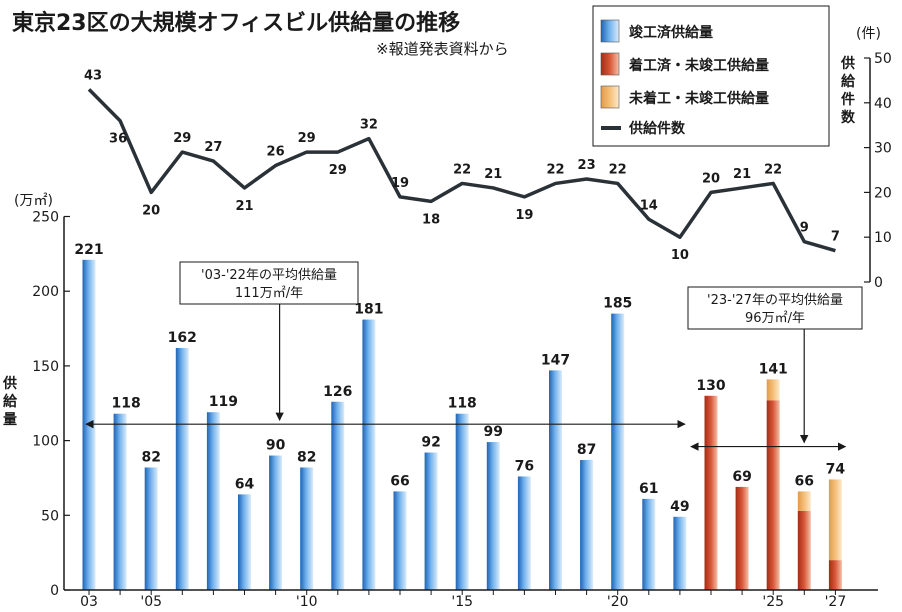 The image size is (902, 612). I want to click on average-callout-2-value: 96万㎡/年, so click(775, 318).